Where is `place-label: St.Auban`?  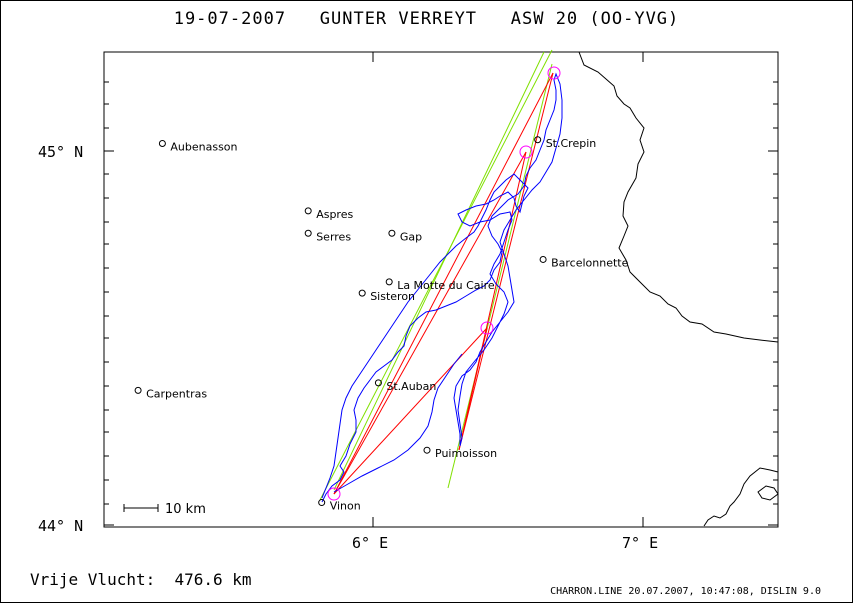
place-label: St.Auban is located at coordinates (411, 386).